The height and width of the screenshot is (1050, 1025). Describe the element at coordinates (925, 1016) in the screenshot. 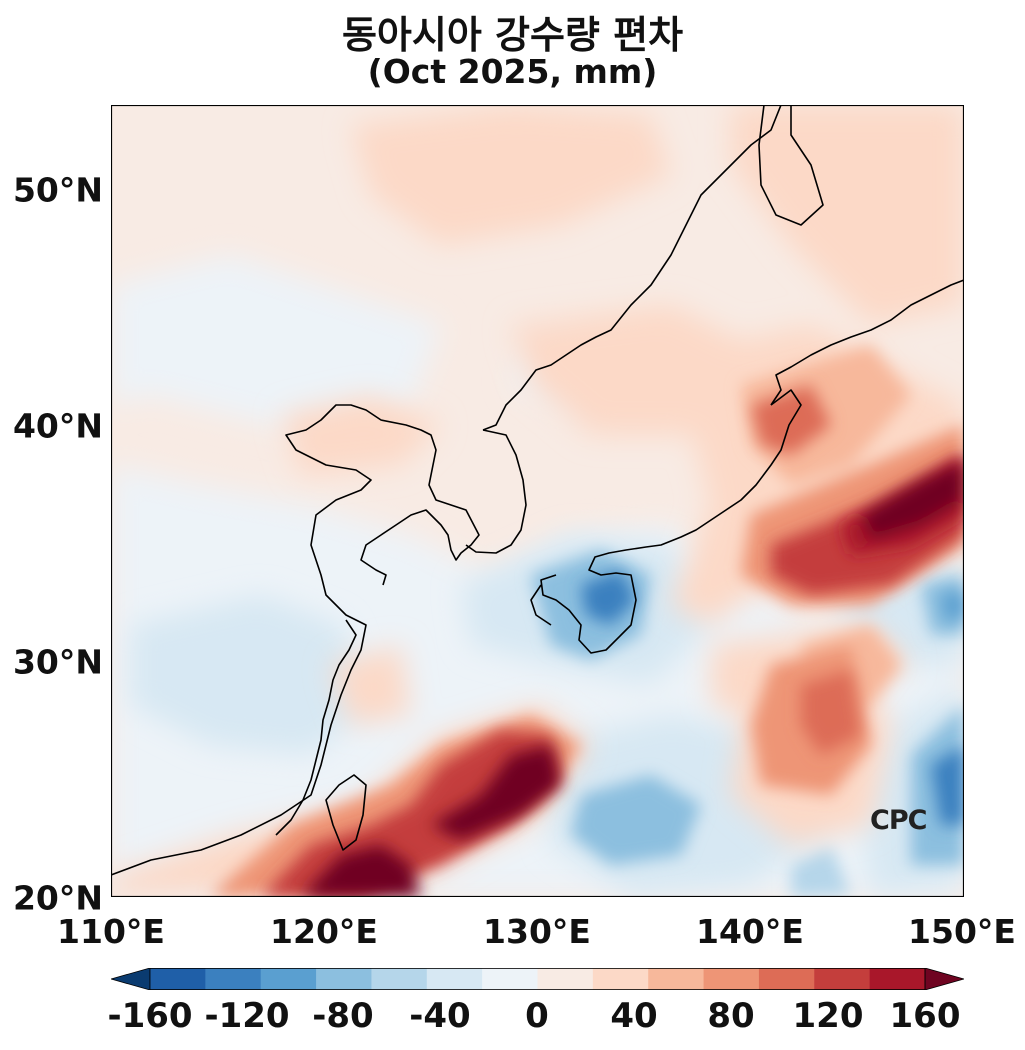

I see `colorbar-tick-label: 160` at that location.